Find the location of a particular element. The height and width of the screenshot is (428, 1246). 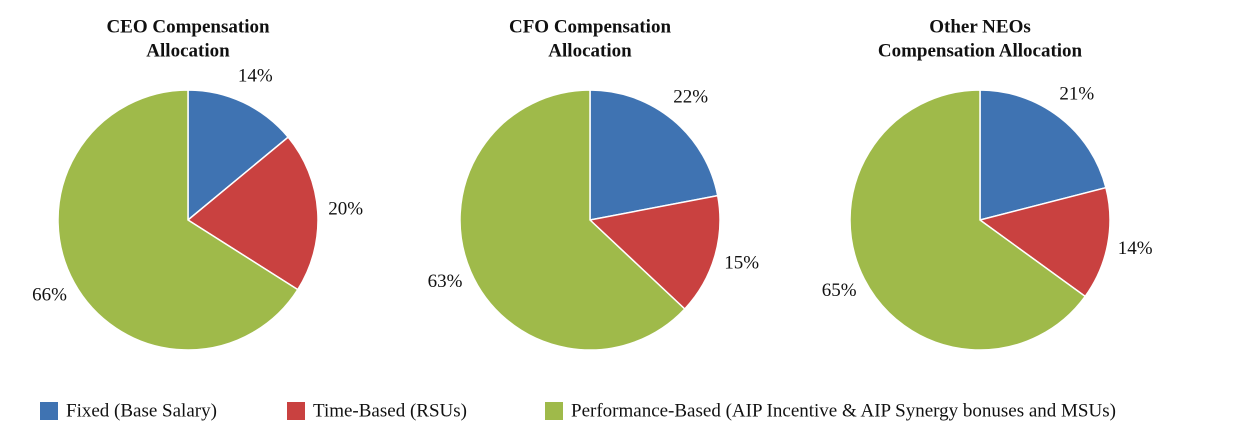

data-label: 15% is located at coordinates (741, 262).